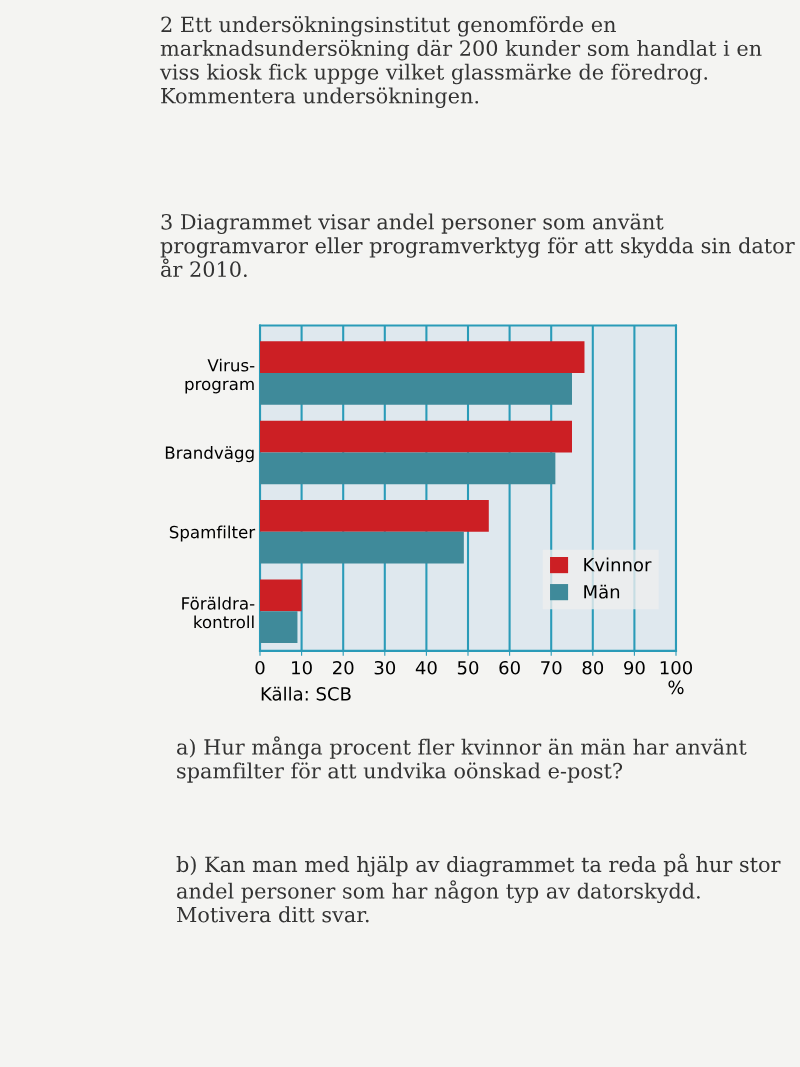 The image size is (800, 1067). I want to click on text: b) Kan man med hjälp av diagrammet ta reda på hur stor andel personer som har någon typ av datorskydd. Motivera ditt svar., so click(478, 888).